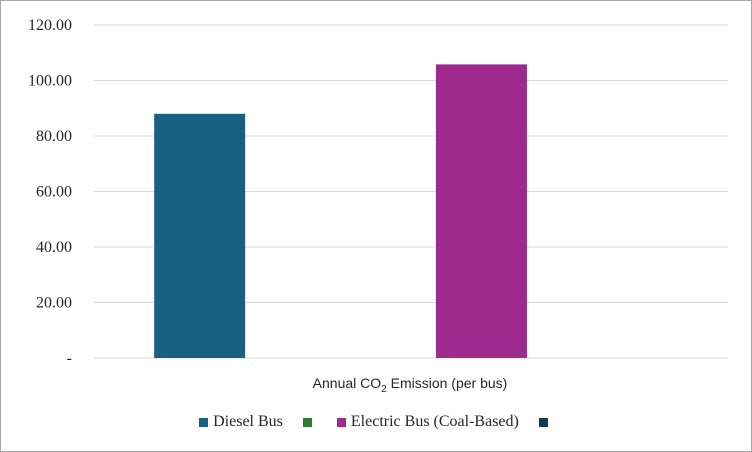 Image resolution: width=752 pixels, height=452 pixels. I want to click on legend-item-navy, so click(545, 422).